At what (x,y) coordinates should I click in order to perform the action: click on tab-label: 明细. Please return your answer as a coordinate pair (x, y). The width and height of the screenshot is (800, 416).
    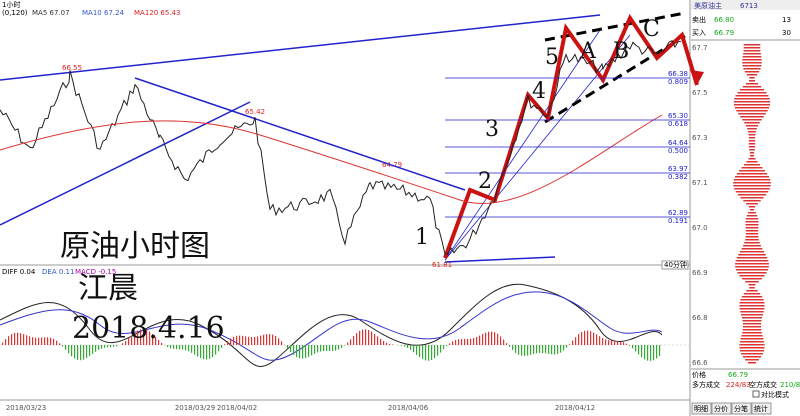
    Looking at the image, I should click on (701, 408).